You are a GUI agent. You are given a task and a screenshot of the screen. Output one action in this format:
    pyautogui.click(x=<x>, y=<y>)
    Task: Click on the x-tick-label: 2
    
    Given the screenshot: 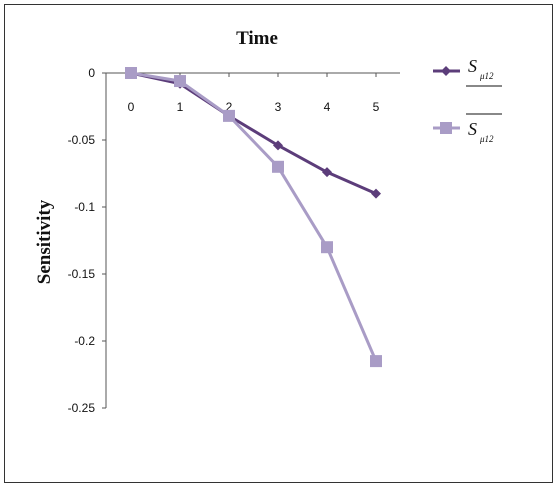 What is the action you would take?
    pyautogui.click(x=229, y=107)
    